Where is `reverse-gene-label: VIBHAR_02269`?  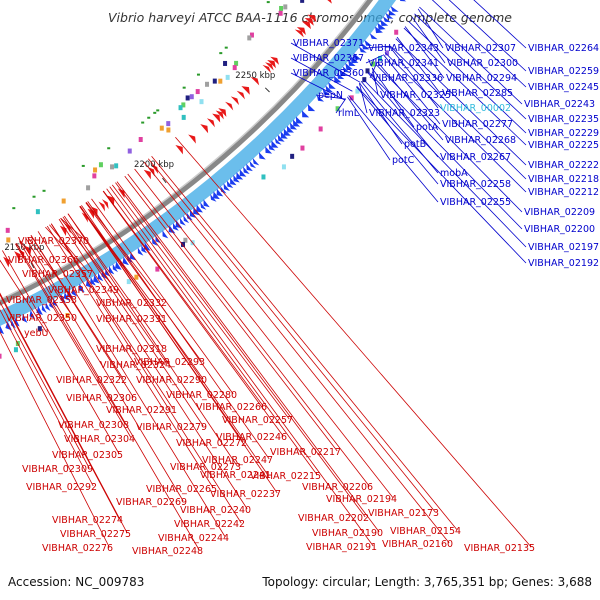 reverse-gene-label: VIBHAR_02269 is located at coordinates (151, 502).